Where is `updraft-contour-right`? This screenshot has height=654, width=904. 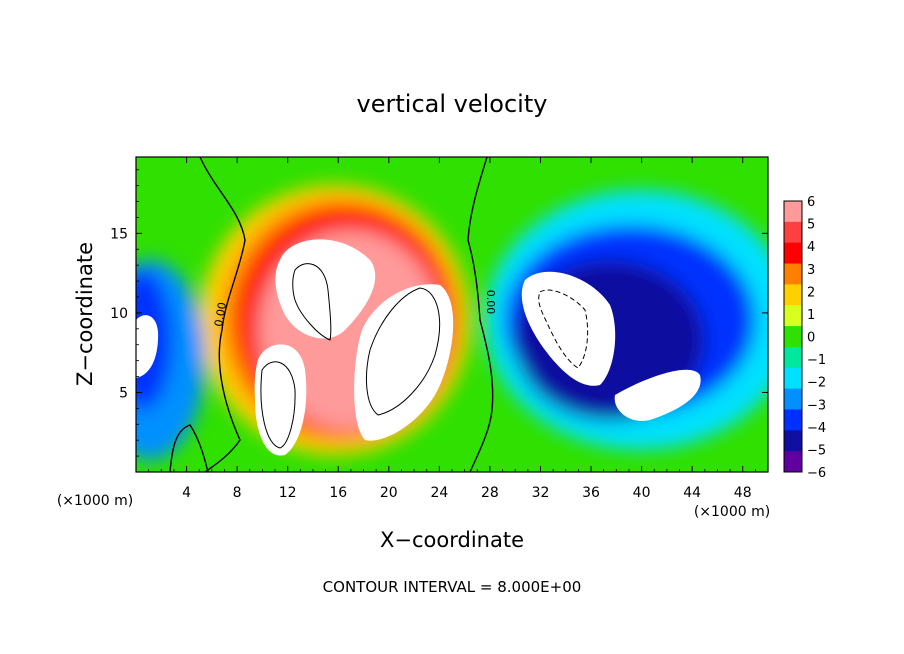
updraft-contour-right is located at coordinates (403, 351).